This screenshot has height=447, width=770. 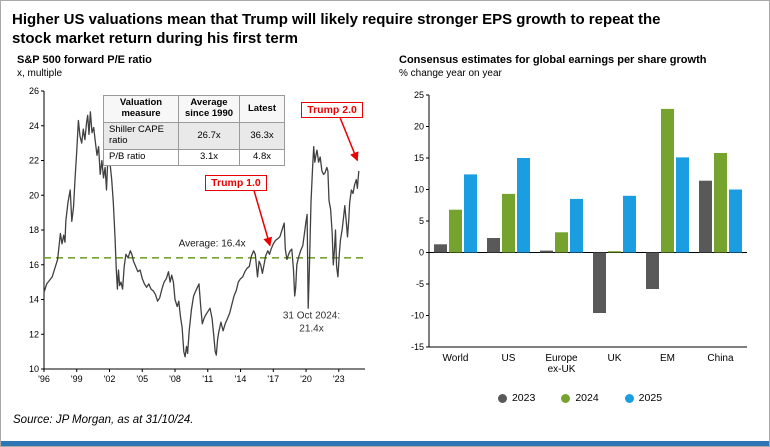 I want to click on legend-item-2024: 2024, so click(x=580, y=398).